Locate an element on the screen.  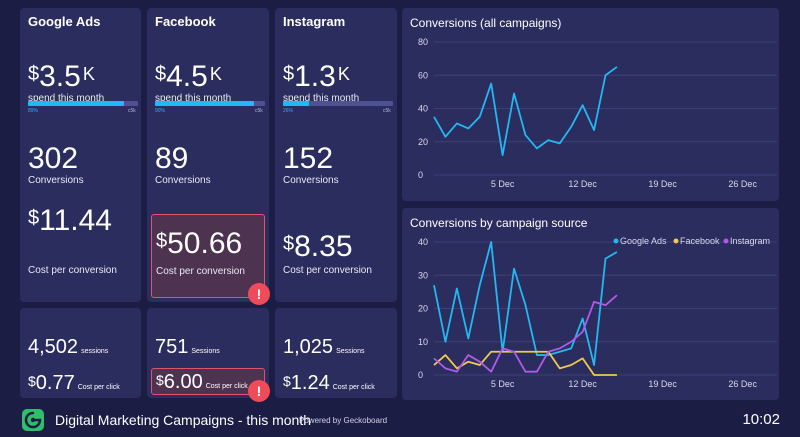
legend-label: Instagram is located at coordinates (750, 241).